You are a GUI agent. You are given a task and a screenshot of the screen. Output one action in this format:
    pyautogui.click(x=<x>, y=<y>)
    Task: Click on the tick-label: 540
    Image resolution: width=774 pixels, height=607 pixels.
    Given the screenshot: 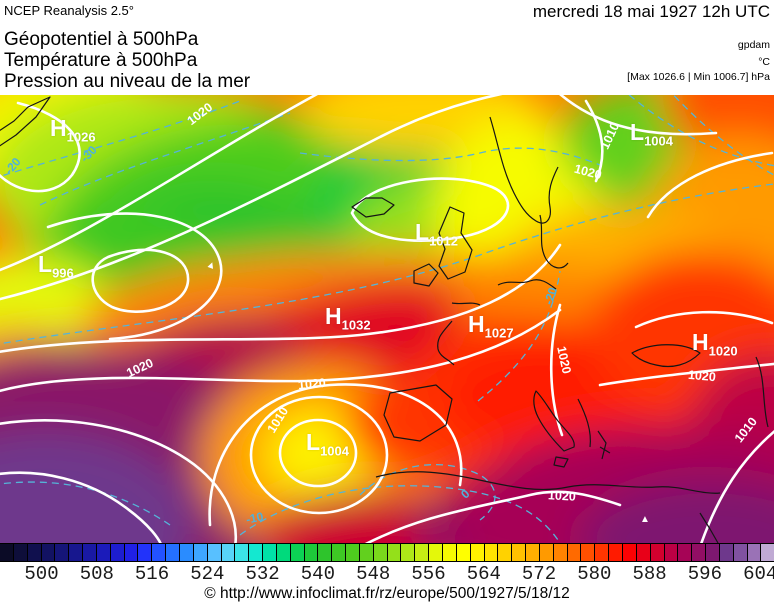 What is the action you would take?
    pyautogui.click(x=317, y=574)
    